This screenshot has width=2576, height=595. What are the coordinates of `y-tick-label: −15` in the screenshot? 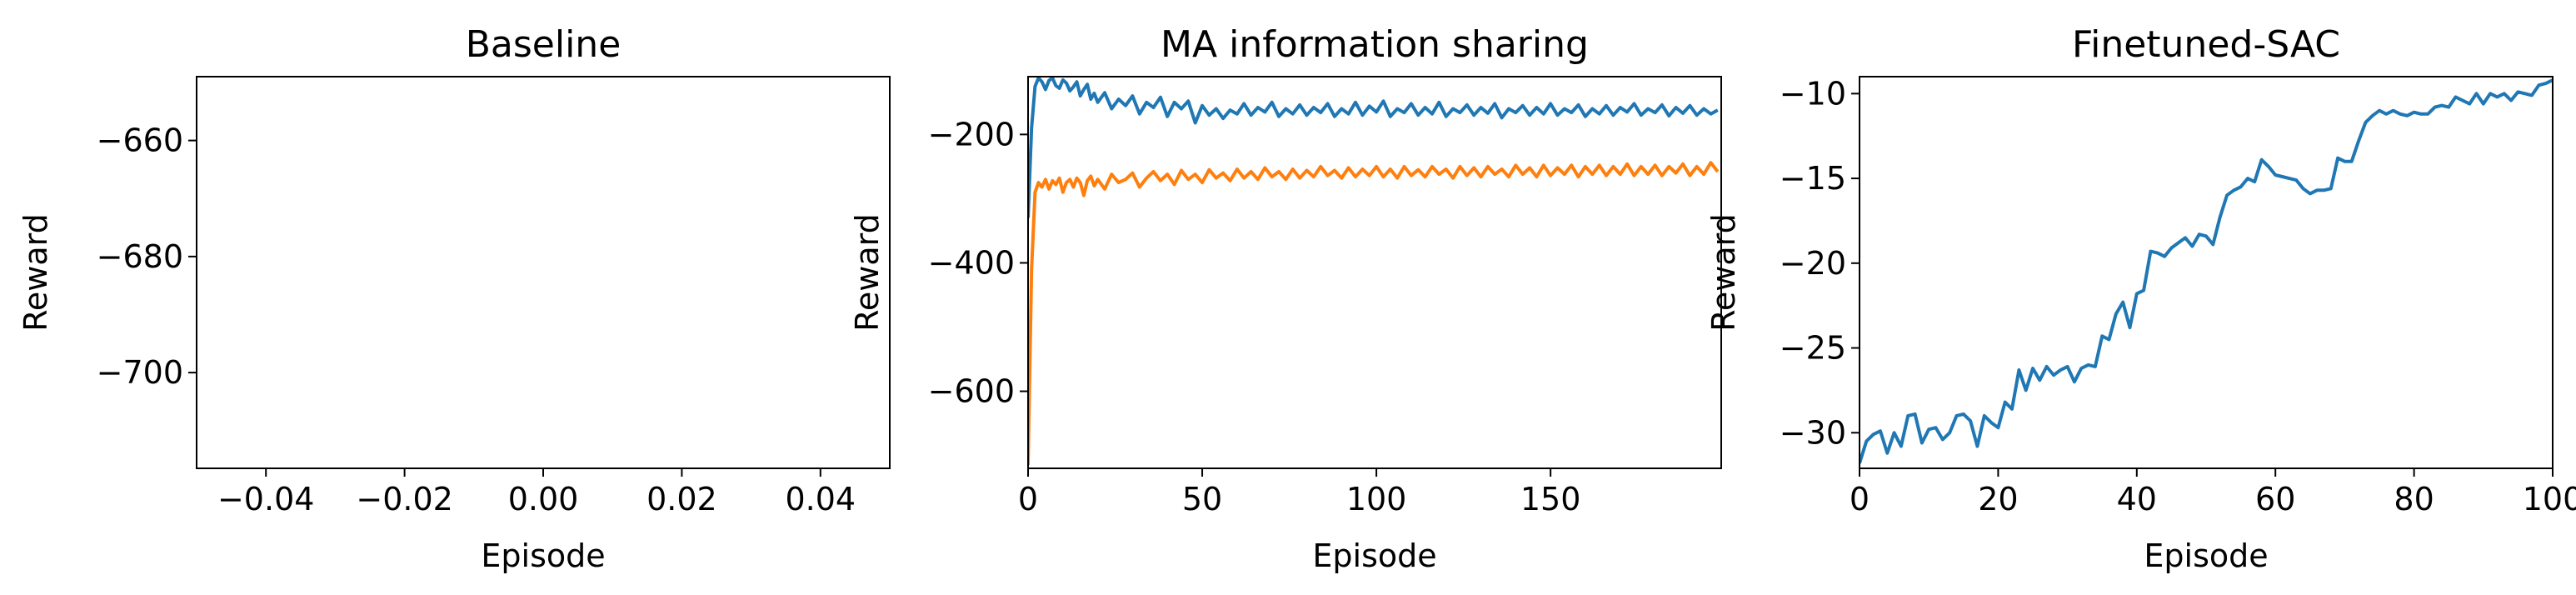 It's located at (1813, 178).